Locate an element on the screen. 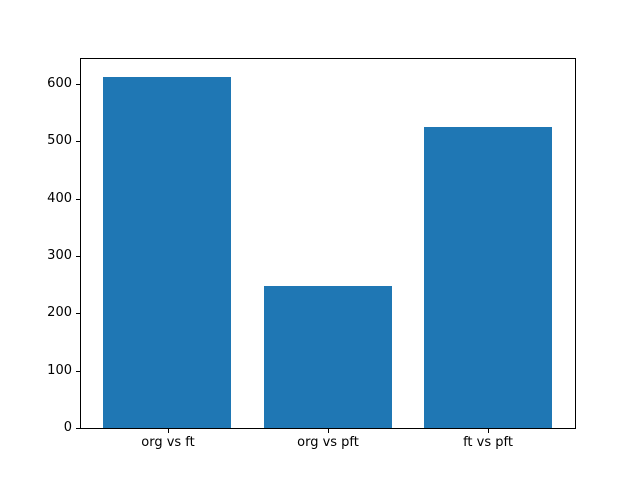  y-tick-label: 500 is located at coordinates (59, 140).